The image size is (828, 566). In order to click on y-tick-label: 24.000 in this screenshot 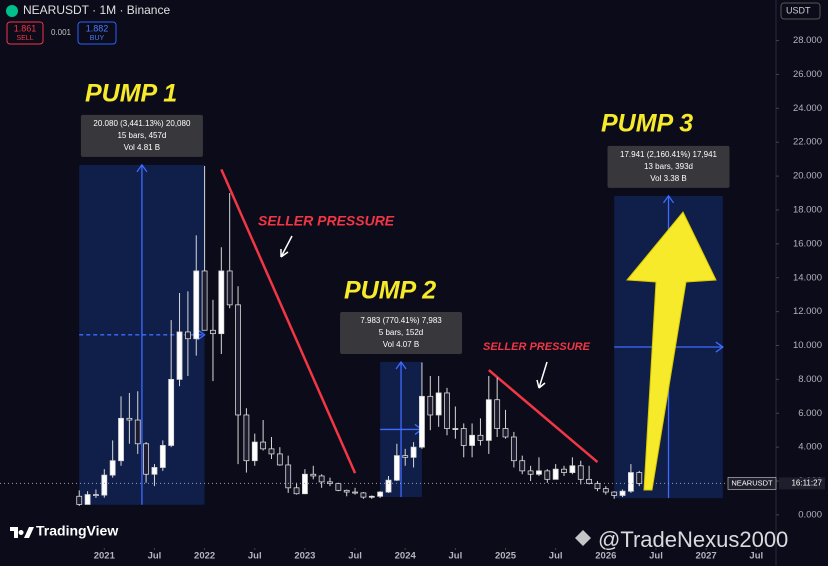, I will do `click(807, 108)`.